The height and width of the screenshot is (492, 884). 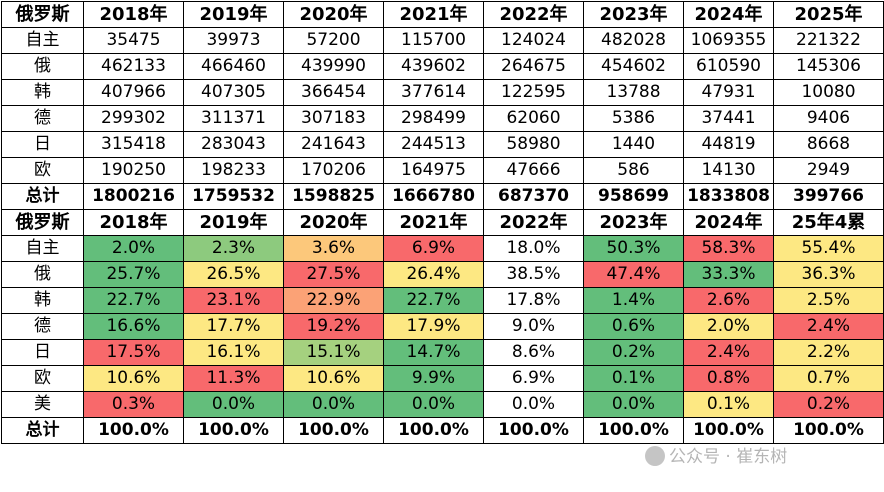 What do you see at coordinates (333, 326) in the screenshot?
I see `table-cell: 19.2%` at bounding box center [333, 326].